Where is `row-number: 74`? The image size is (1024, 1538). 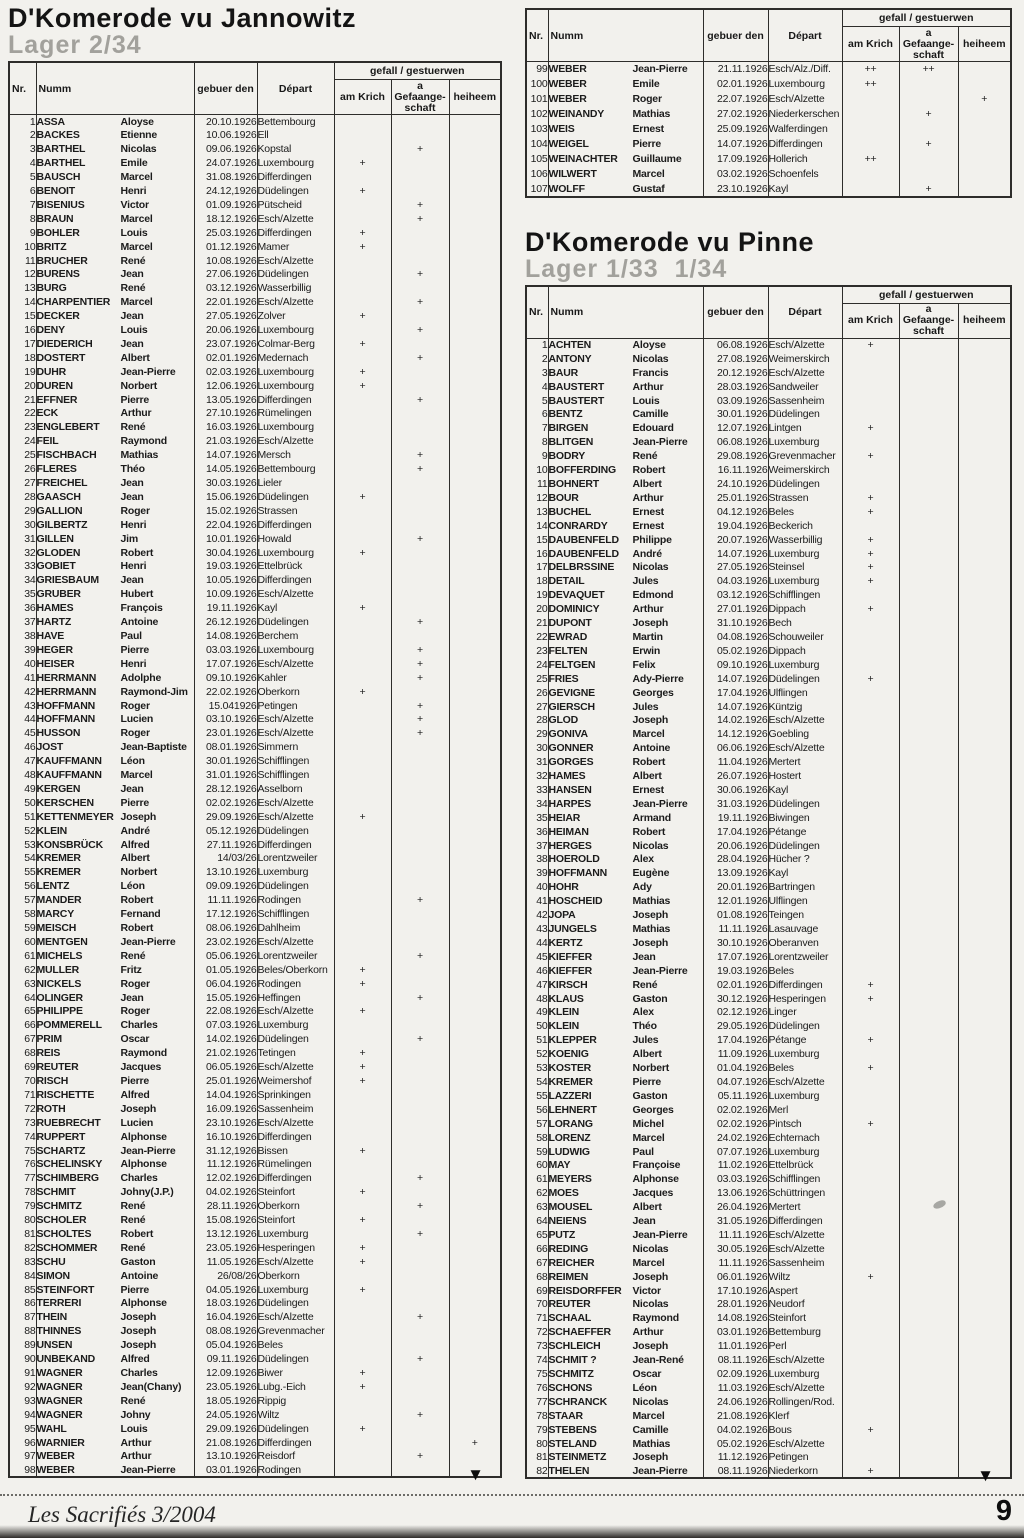 row-number: 74 is located at coordinates (537, 1360).